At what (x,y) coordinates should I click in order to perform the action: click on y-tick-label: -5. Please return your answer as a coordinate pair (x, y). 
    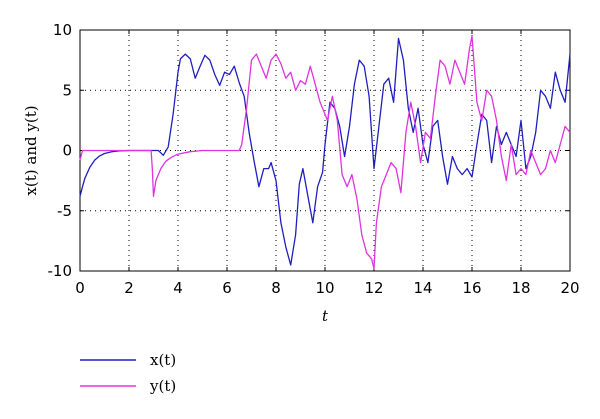
    Looking at the image, I should click on (64, 211).